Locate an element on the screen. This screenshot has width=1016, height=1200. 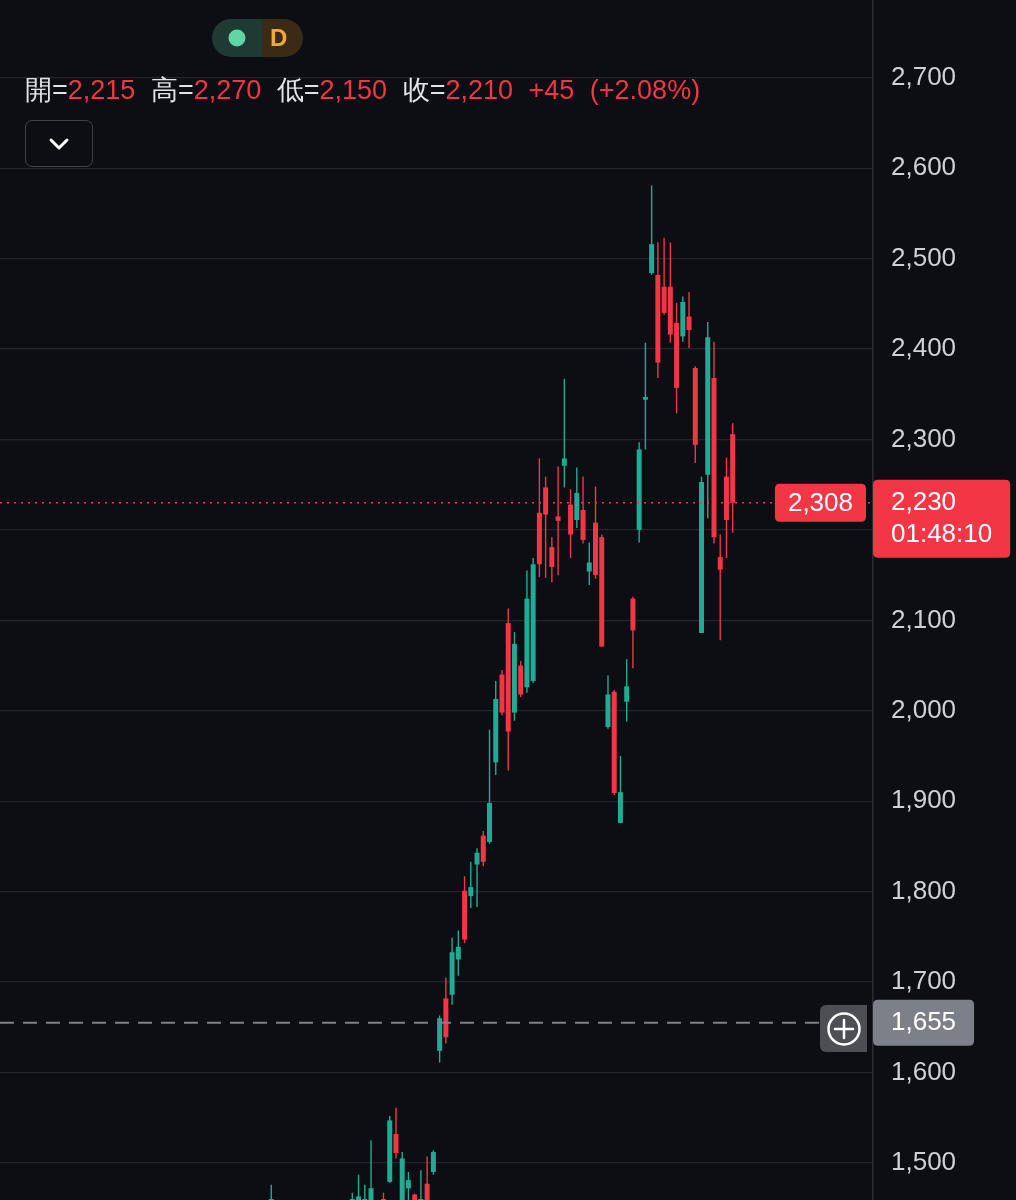
y-tick-label: 1,600 is located at coordinates (924, 1070).